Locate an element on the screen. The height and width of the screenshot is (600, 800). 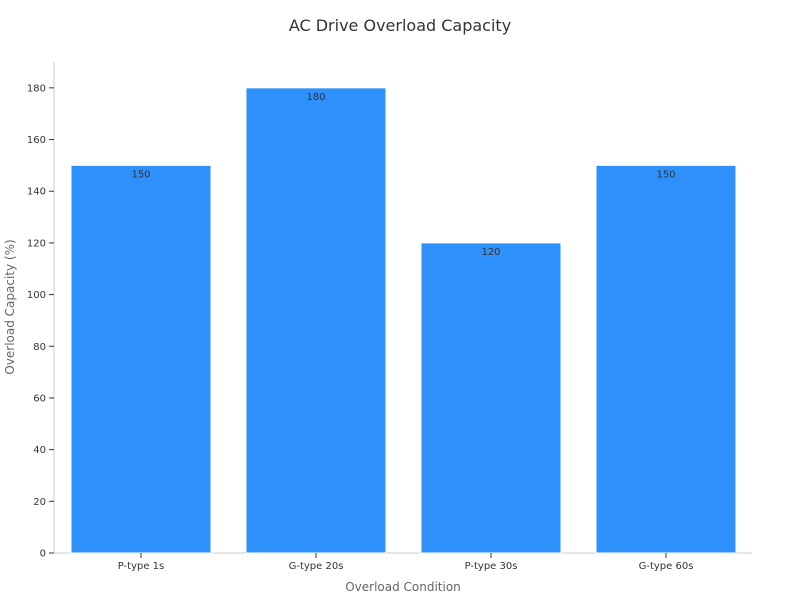
x-tick-label: G-type 20s is located at coordinates (316, 566).